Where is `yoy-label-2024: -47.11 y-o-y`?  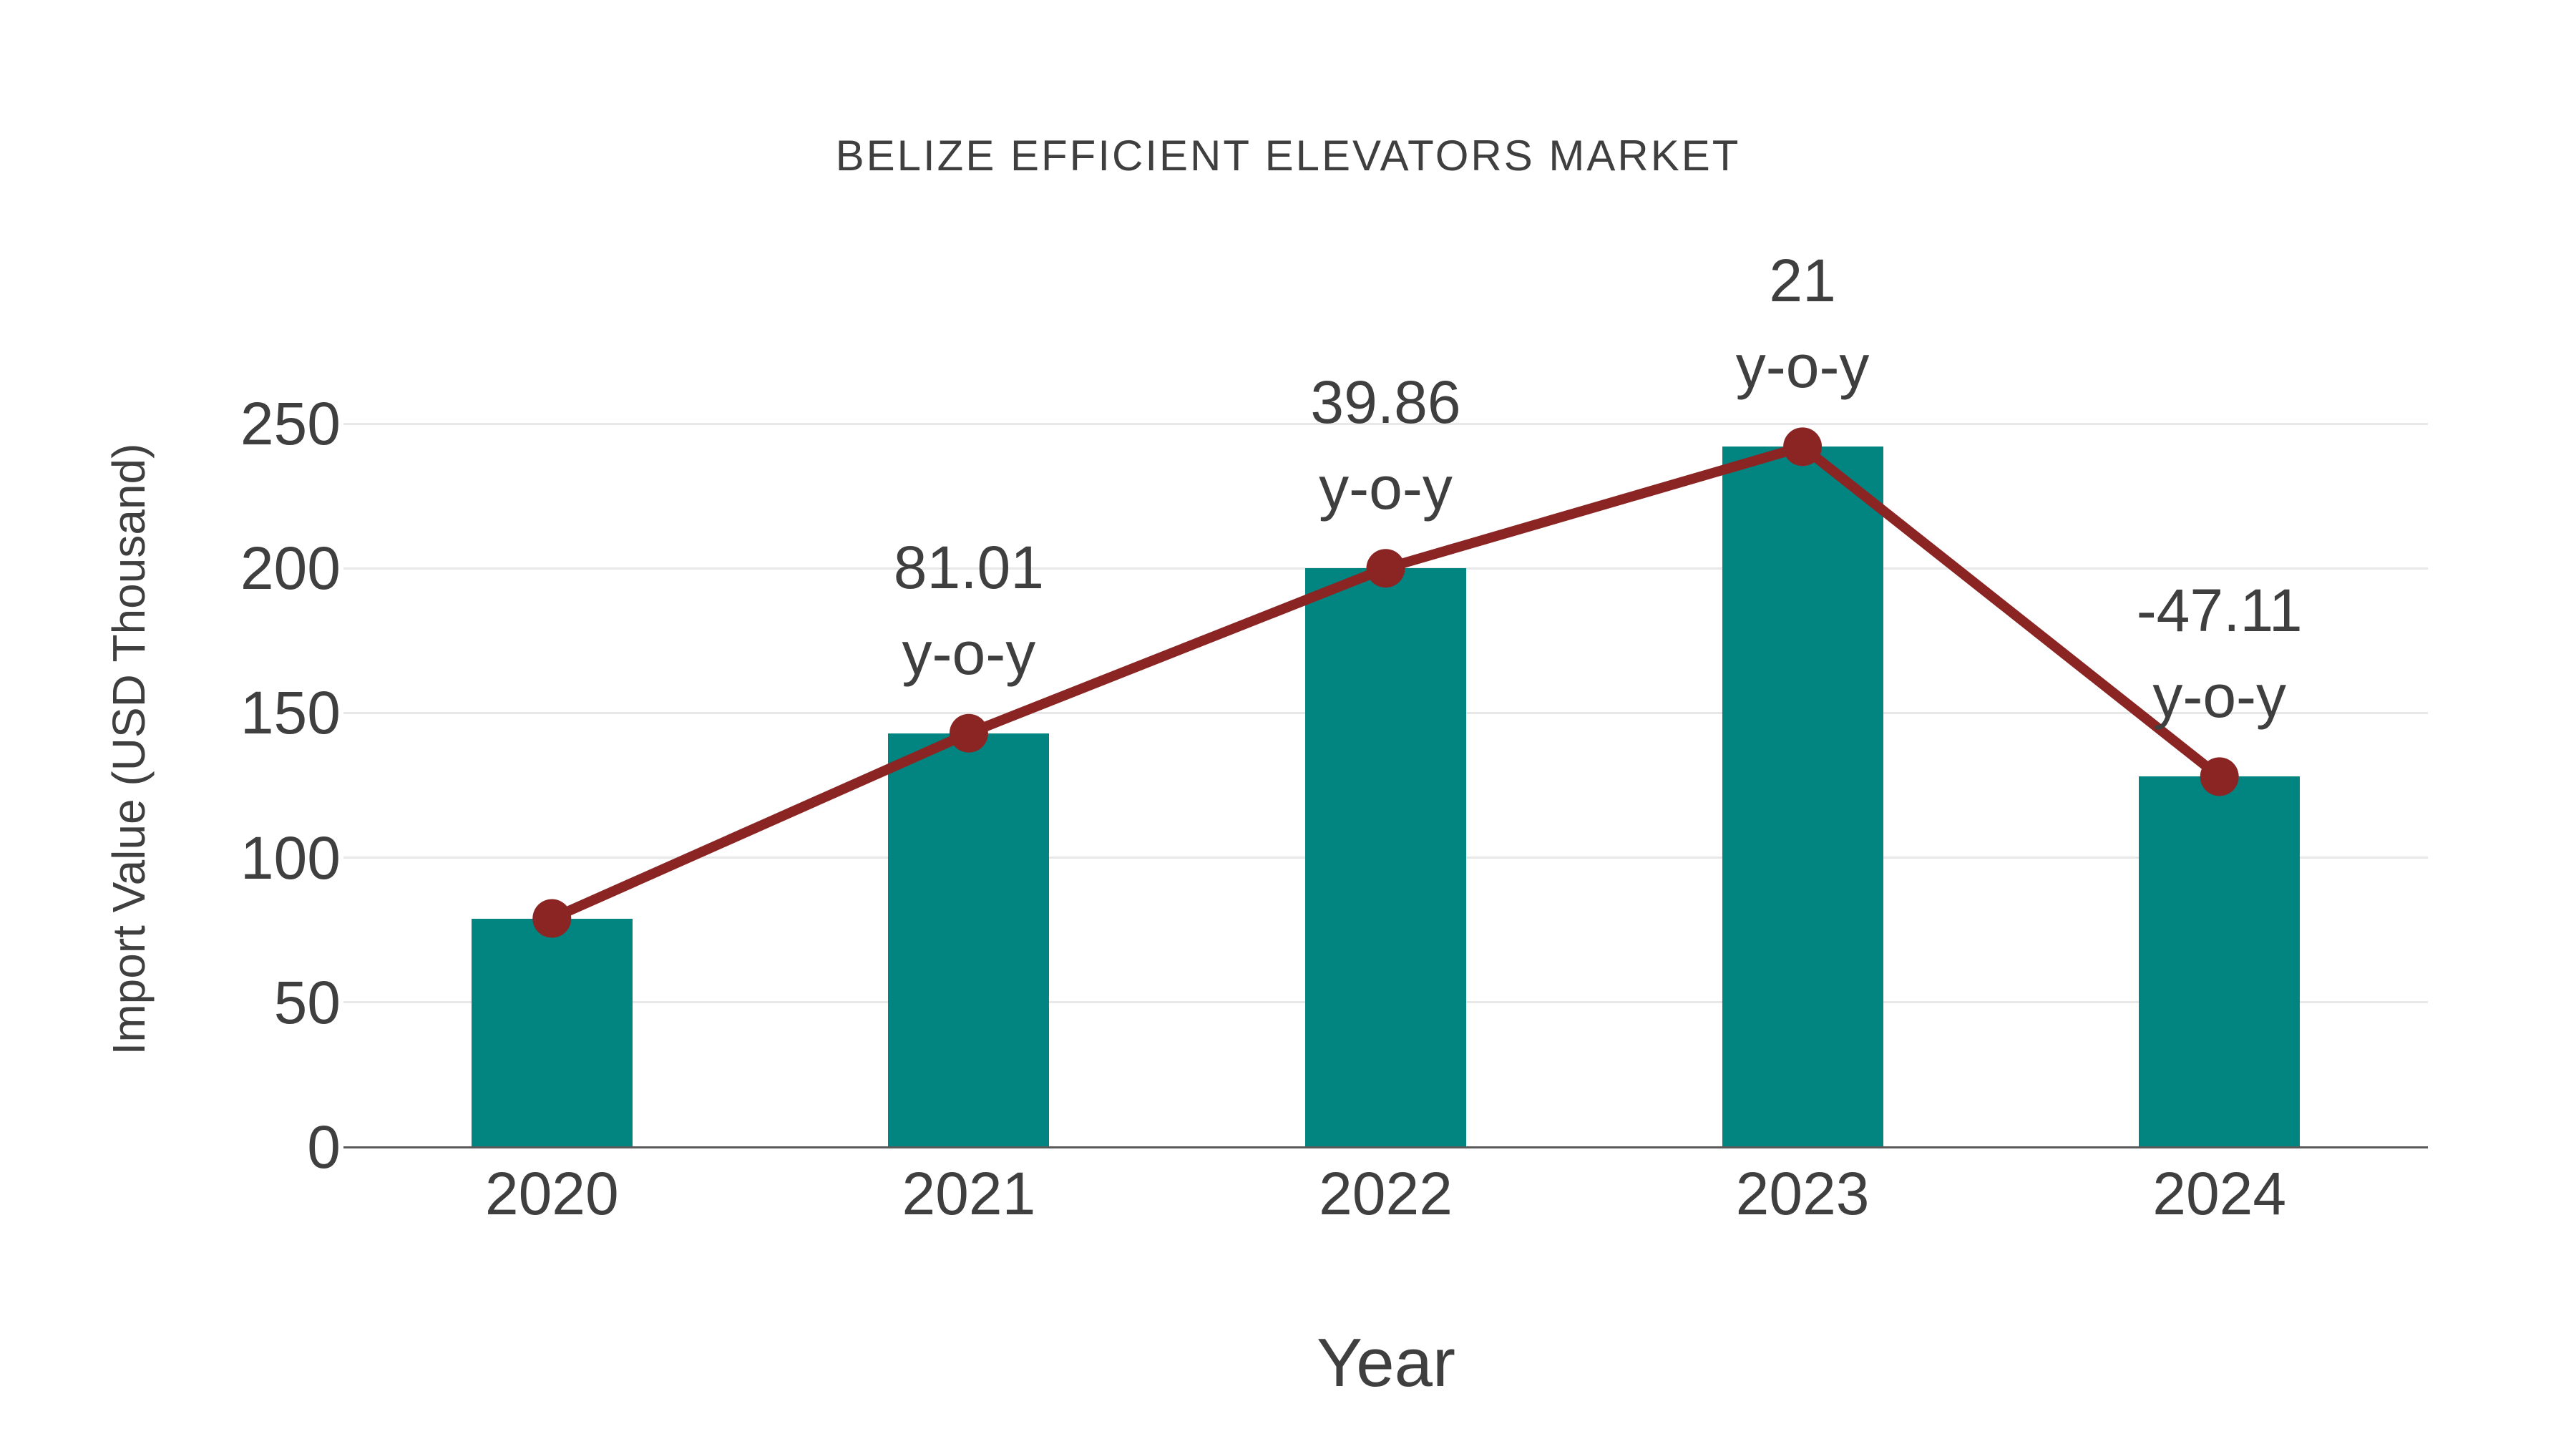 yoy-label-2024: -47.11 y-o-y is located at coordinates (2219, 653).